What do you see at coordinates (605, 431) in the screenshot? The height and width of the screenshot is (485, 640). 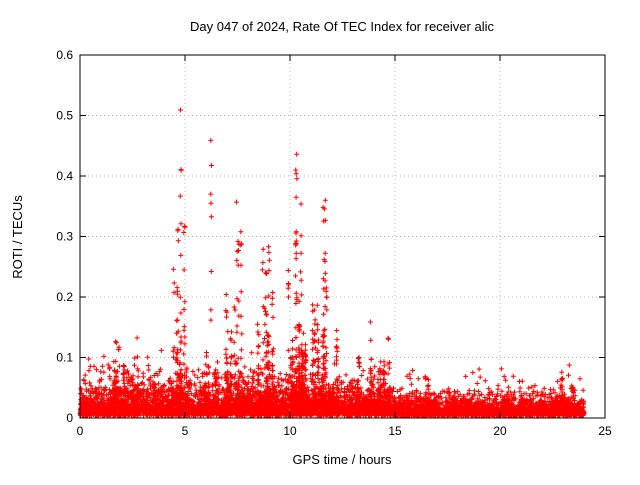 I see `x-tick-label: 25` at bounding box center [605, 431].